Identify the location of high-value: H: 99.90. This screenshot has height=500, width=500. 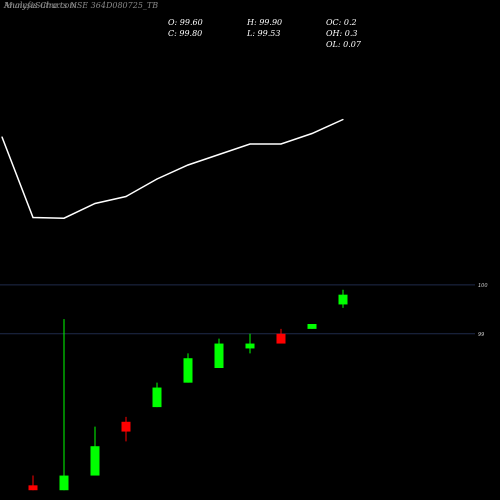
(265, 22).